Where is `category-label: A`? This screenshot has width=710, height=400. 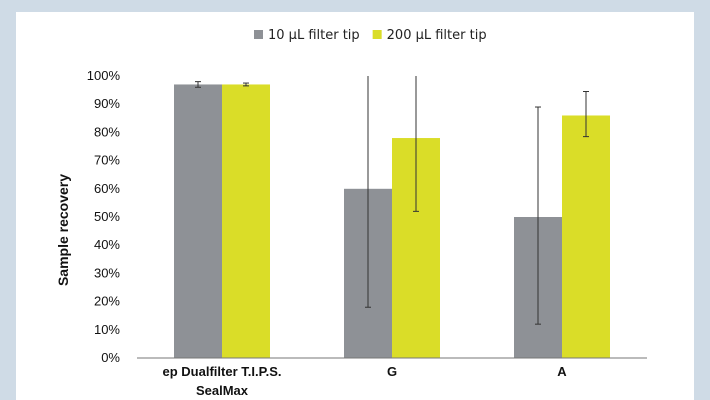
category-label: A is located at coordinates (562, 371).